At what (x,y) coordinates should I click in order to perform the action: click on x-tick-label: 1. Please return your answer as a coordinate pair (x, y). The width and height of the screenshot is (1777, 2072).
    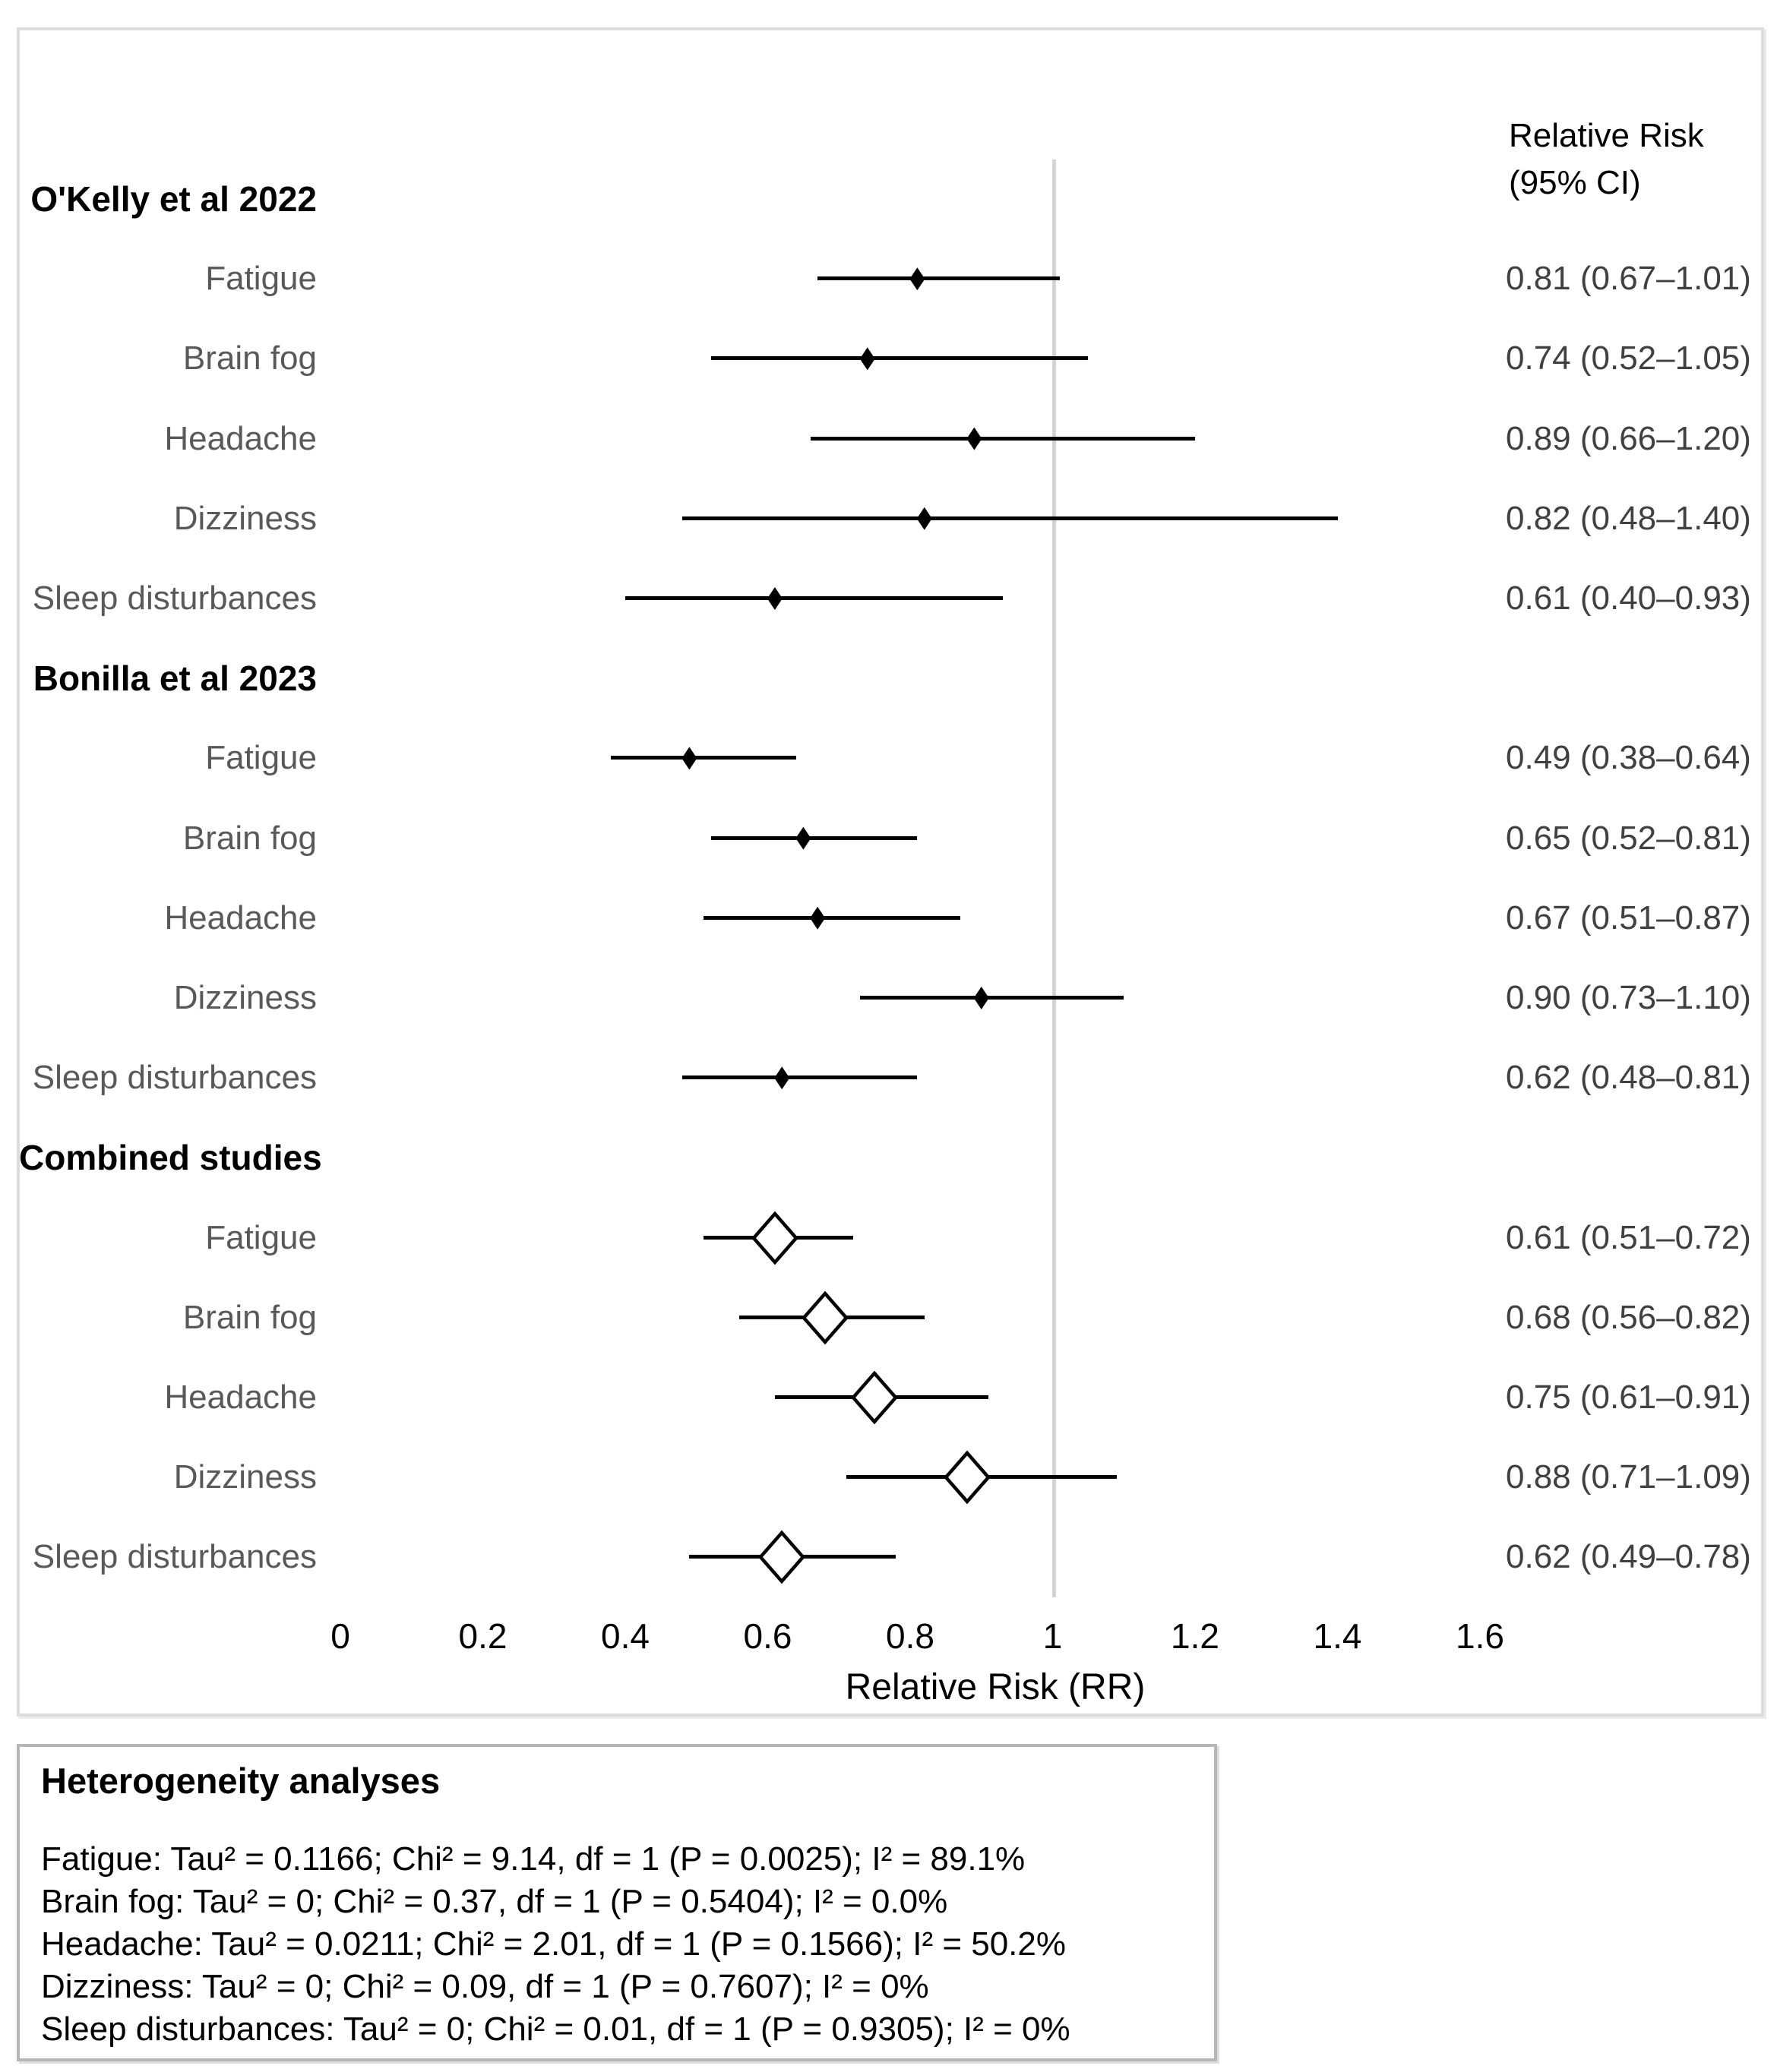
    Looking at the image, I should click on (1053, 1636).